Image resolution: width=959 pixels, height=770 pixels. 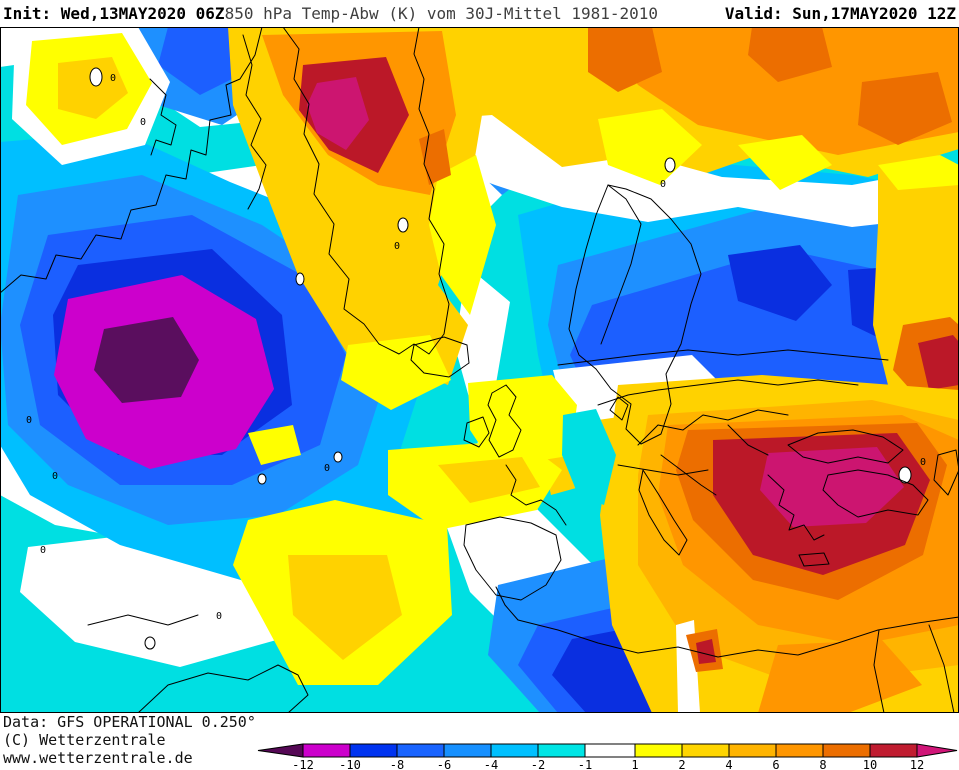 I want to click on legend-tick-label: -12, so click(x=303, y=764).